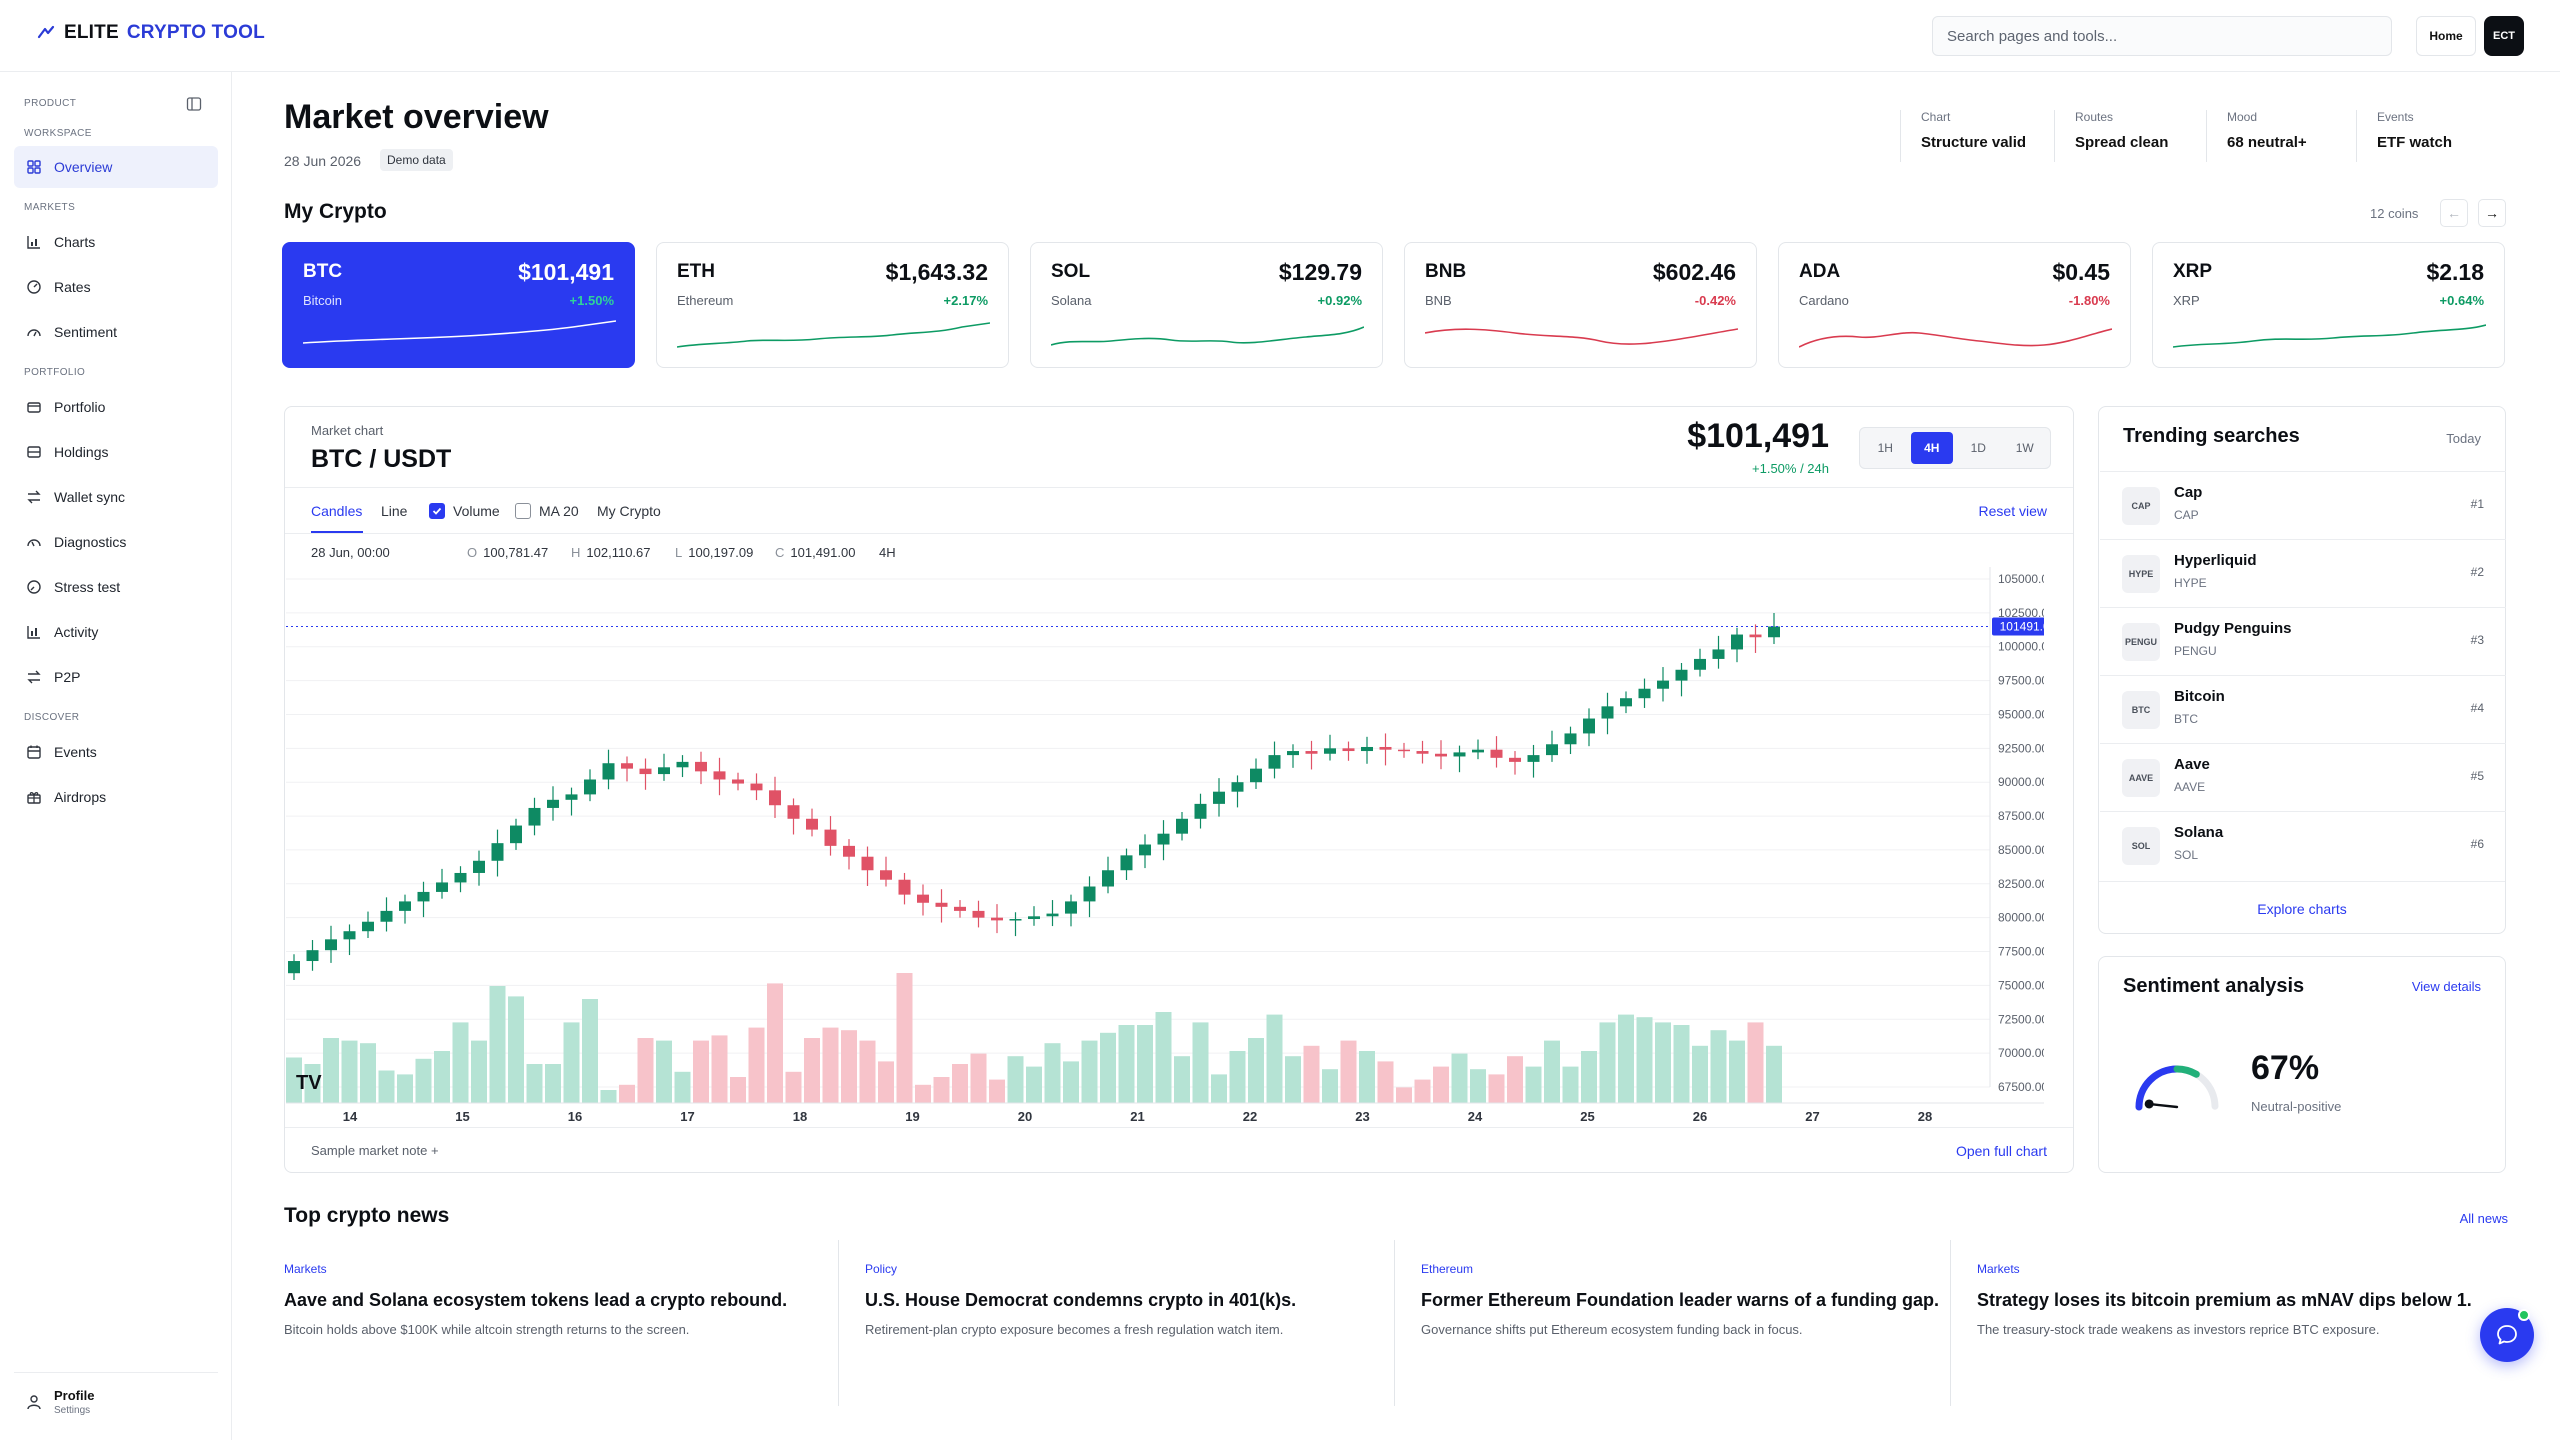 The width and height of the screenshot is (2560, 1440). What do you see at coordinates (76, 632) in the screenshot?
I see `sidebar-item-label: Activity` at bounding box center [76, 632].